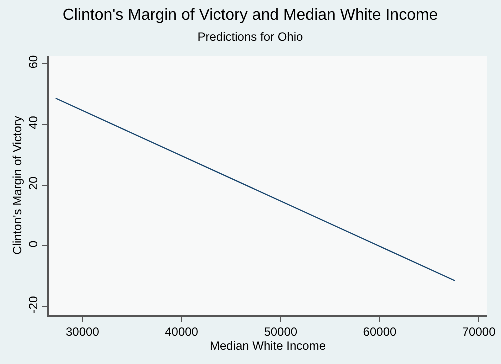 The image size is (501, 364). Describe the element at coordinates (33, 305) in the screenshot. I see `y-tick-label: -20` at that location.